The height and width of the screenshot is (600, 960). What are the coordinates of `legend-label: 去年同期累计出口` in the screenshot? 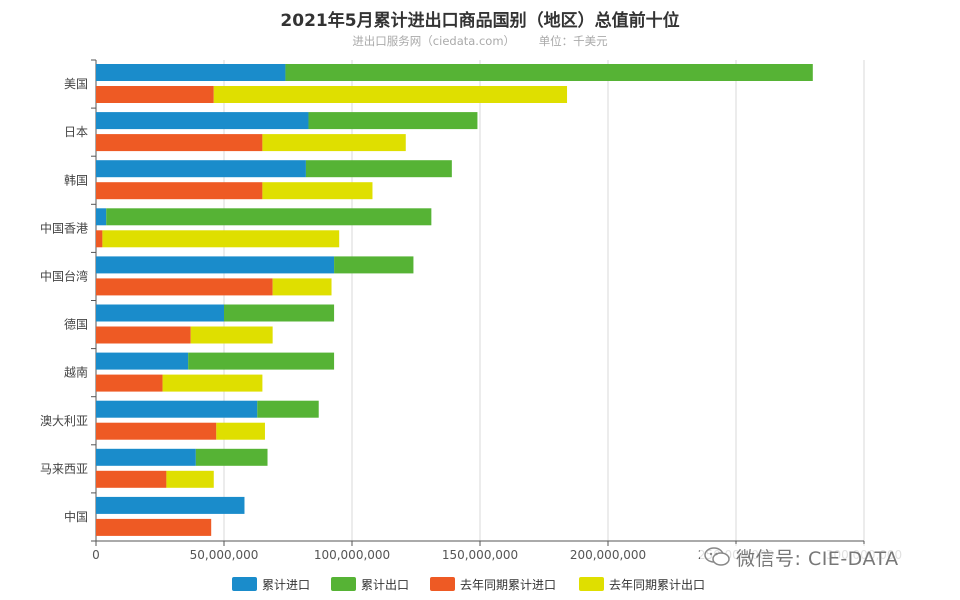 It's located at (657, 585).